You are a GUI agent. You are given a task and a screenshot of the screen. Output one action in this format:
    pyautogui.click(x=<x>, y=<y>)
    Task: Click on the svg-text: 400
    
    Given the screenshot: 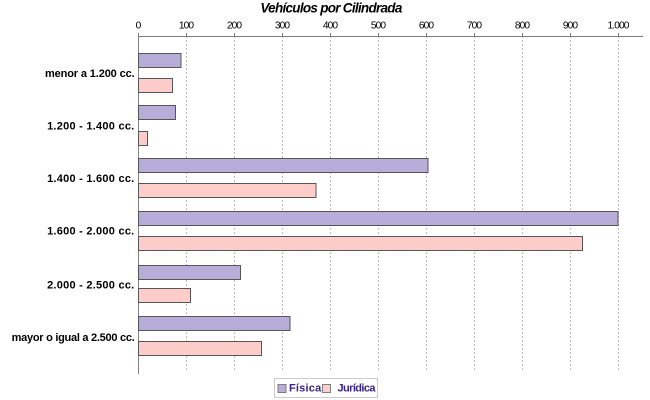 What is the action you would take?
    pyautogui.click(x=331, y=26)
    